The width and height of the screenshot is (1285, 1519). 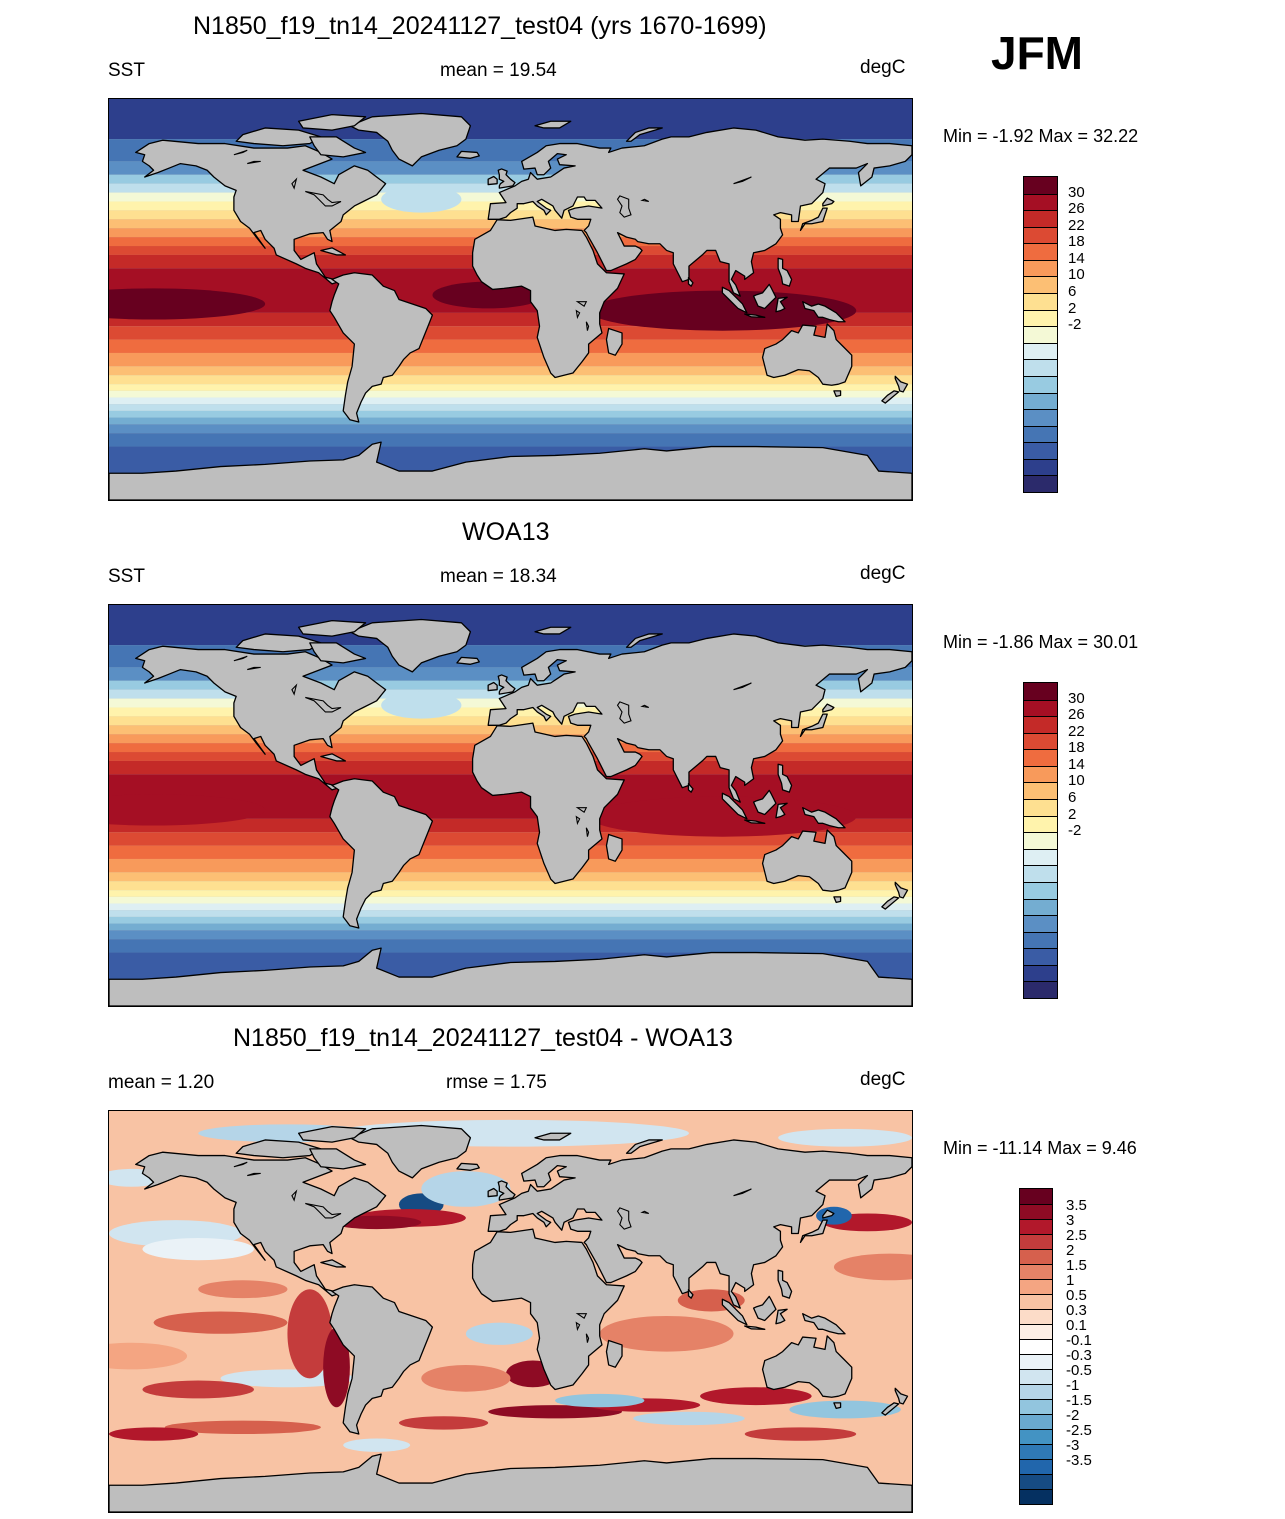 I want to click on warm-pool-indian, so click(x=722, y=310).